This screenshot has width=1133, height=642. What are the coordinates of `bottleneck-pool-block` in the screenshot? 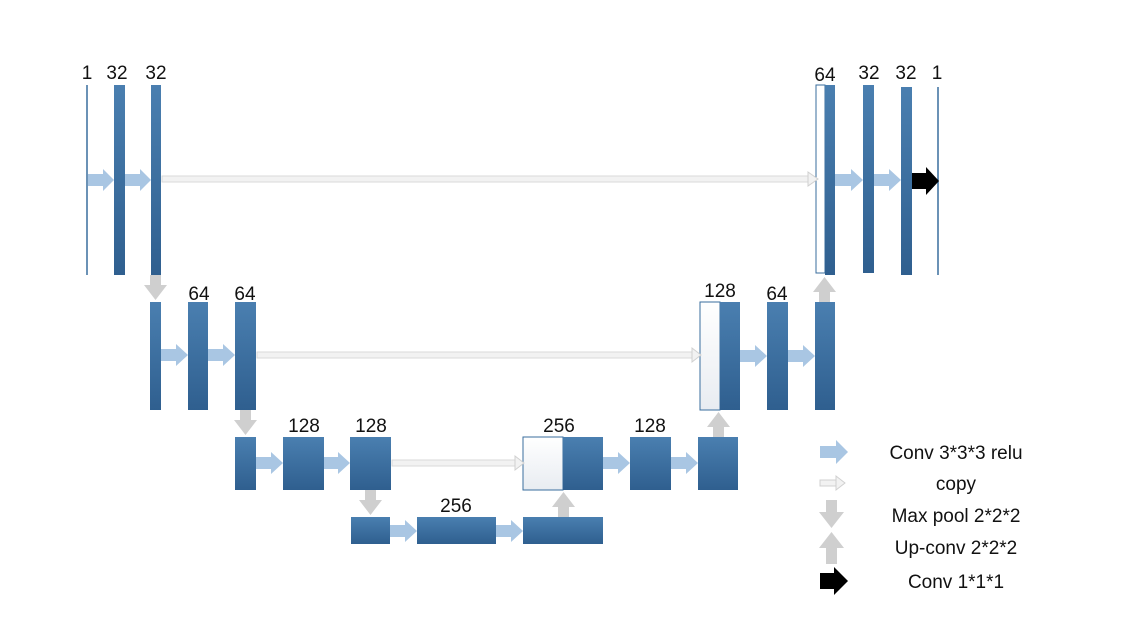 It's located at (370, 530).